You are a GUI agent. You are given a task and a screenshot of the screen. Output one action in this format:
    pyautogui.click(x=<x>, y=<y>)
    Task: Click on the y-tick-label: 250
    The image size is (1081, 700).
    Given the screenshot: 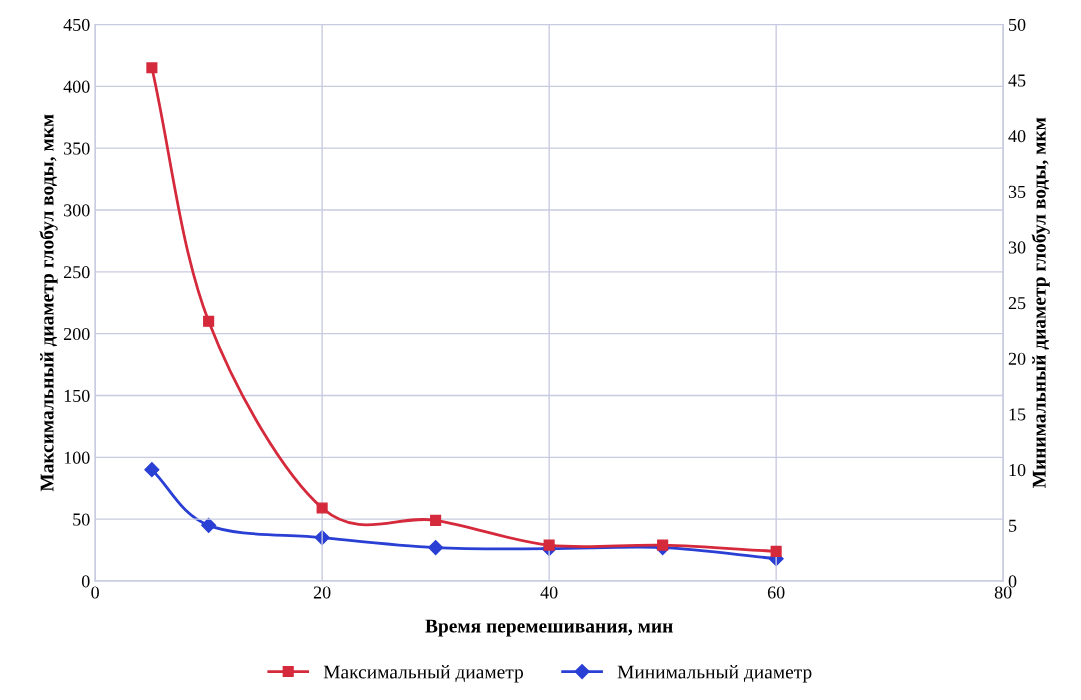 What is the action you would take?
    pyautogui.click(x=76, y=272)
    